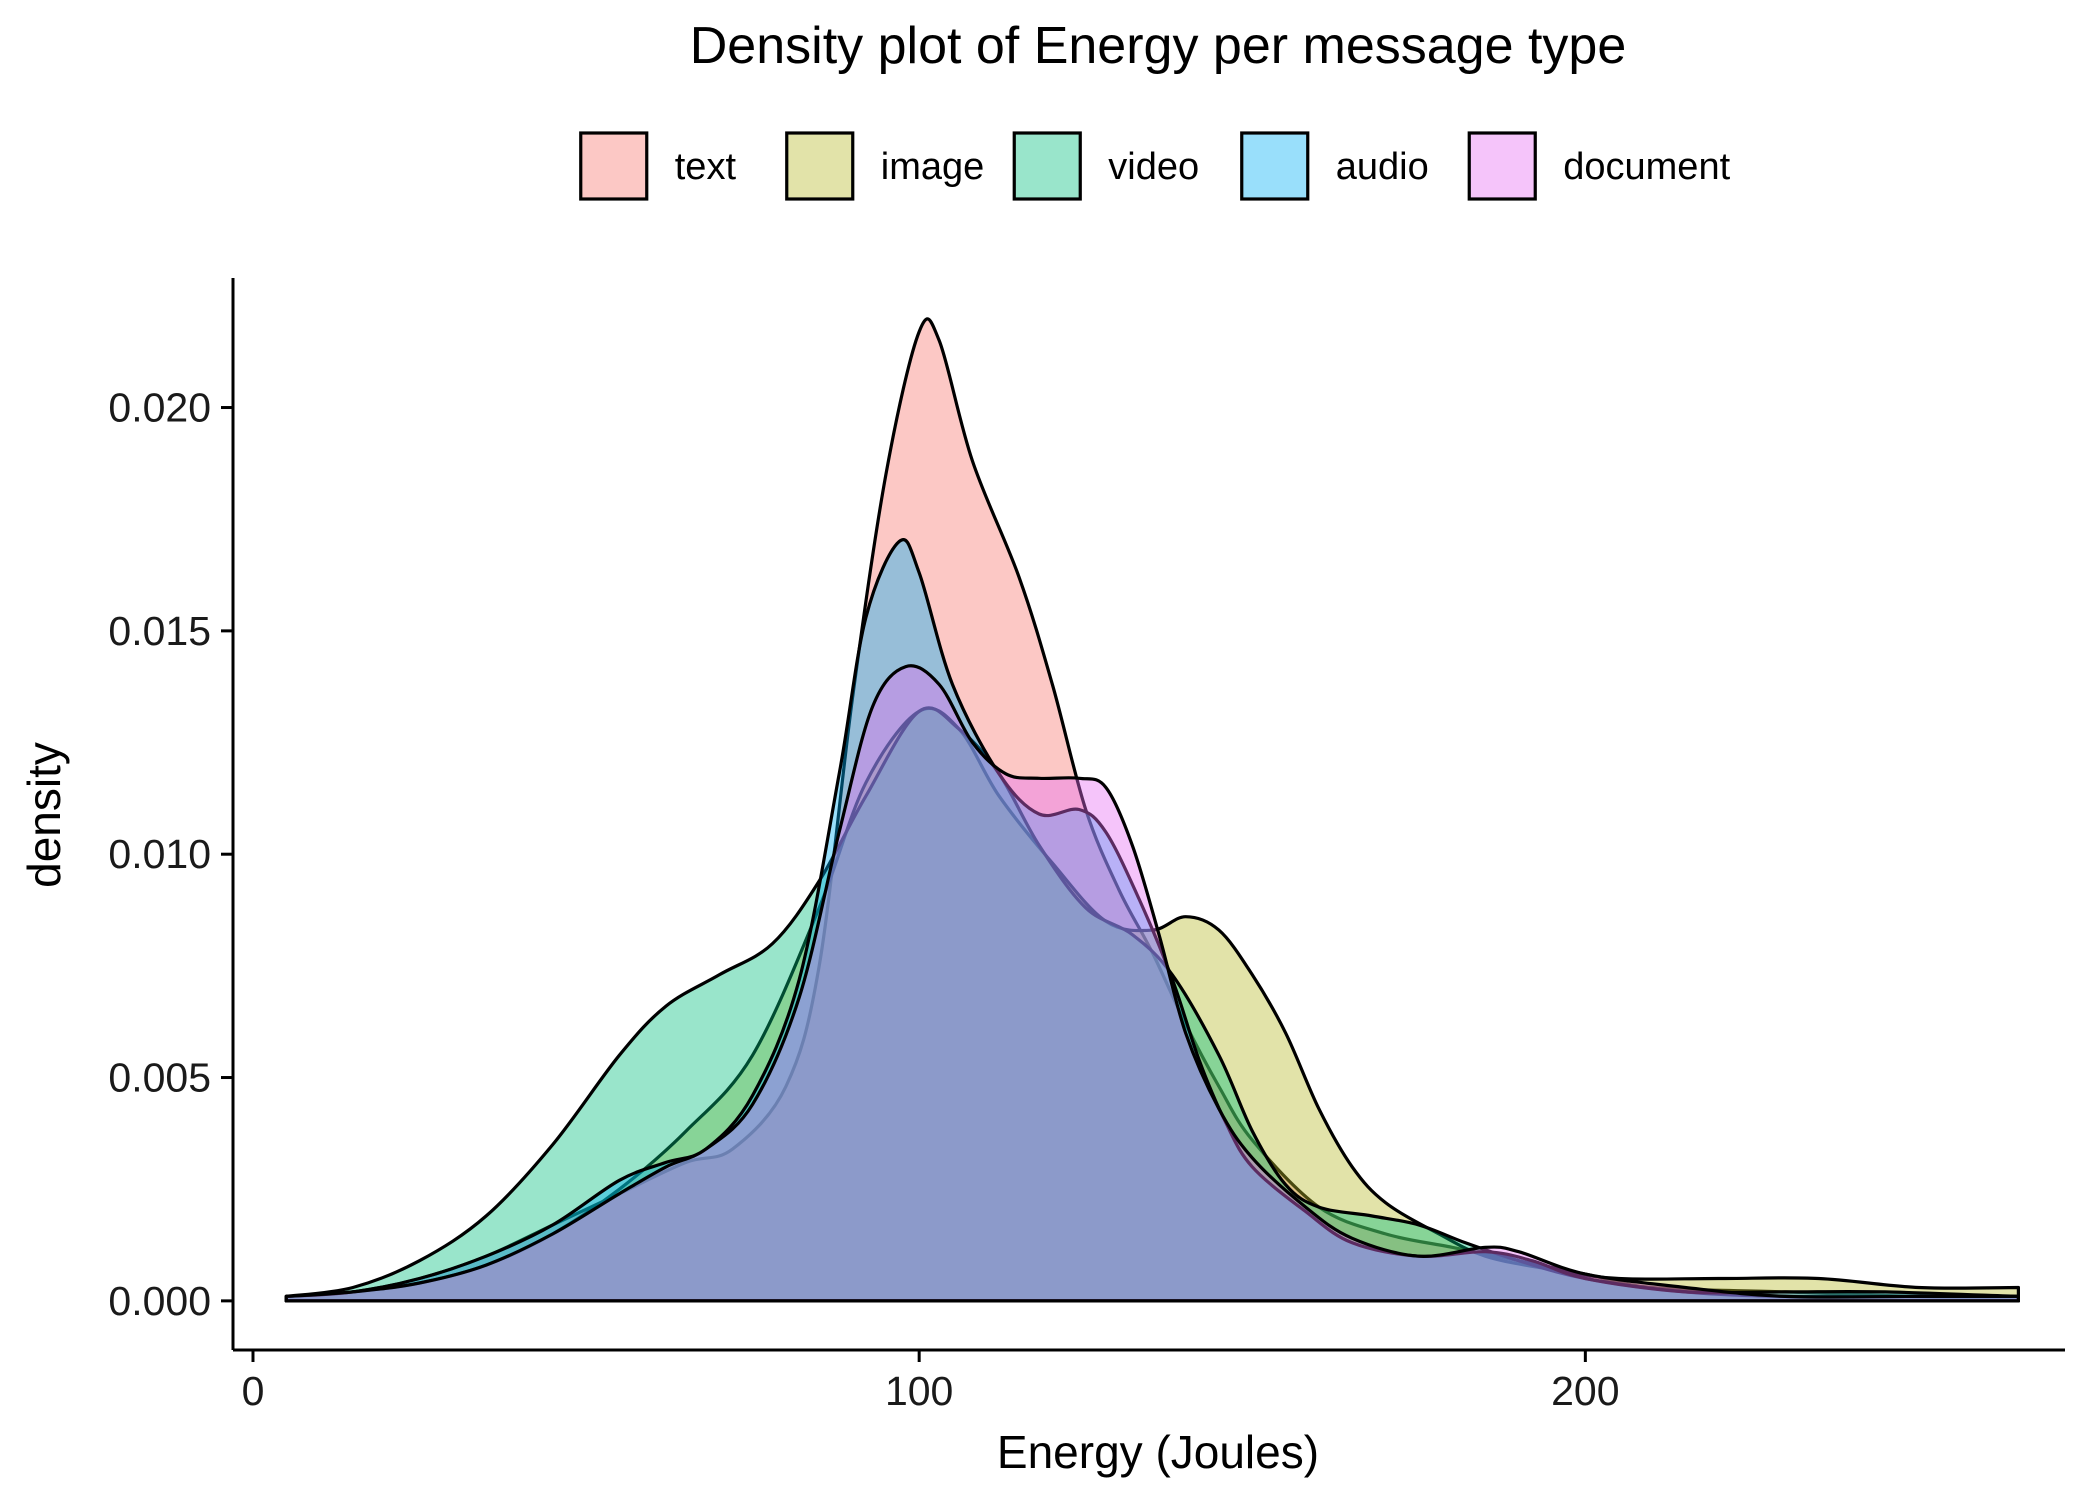 The height and width of the screenshot is (1499, 2100). What do you see at coordinates (159, 1301) in the screenshot?
I see `y-tick-label: 0.000` at bounding box center [159, 1301].